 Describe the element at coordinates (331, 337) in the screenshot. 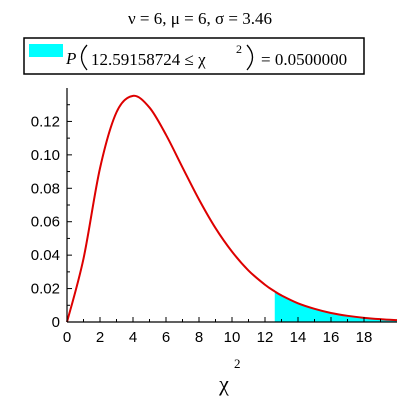

I see `x-tick-label: 16` at that location.